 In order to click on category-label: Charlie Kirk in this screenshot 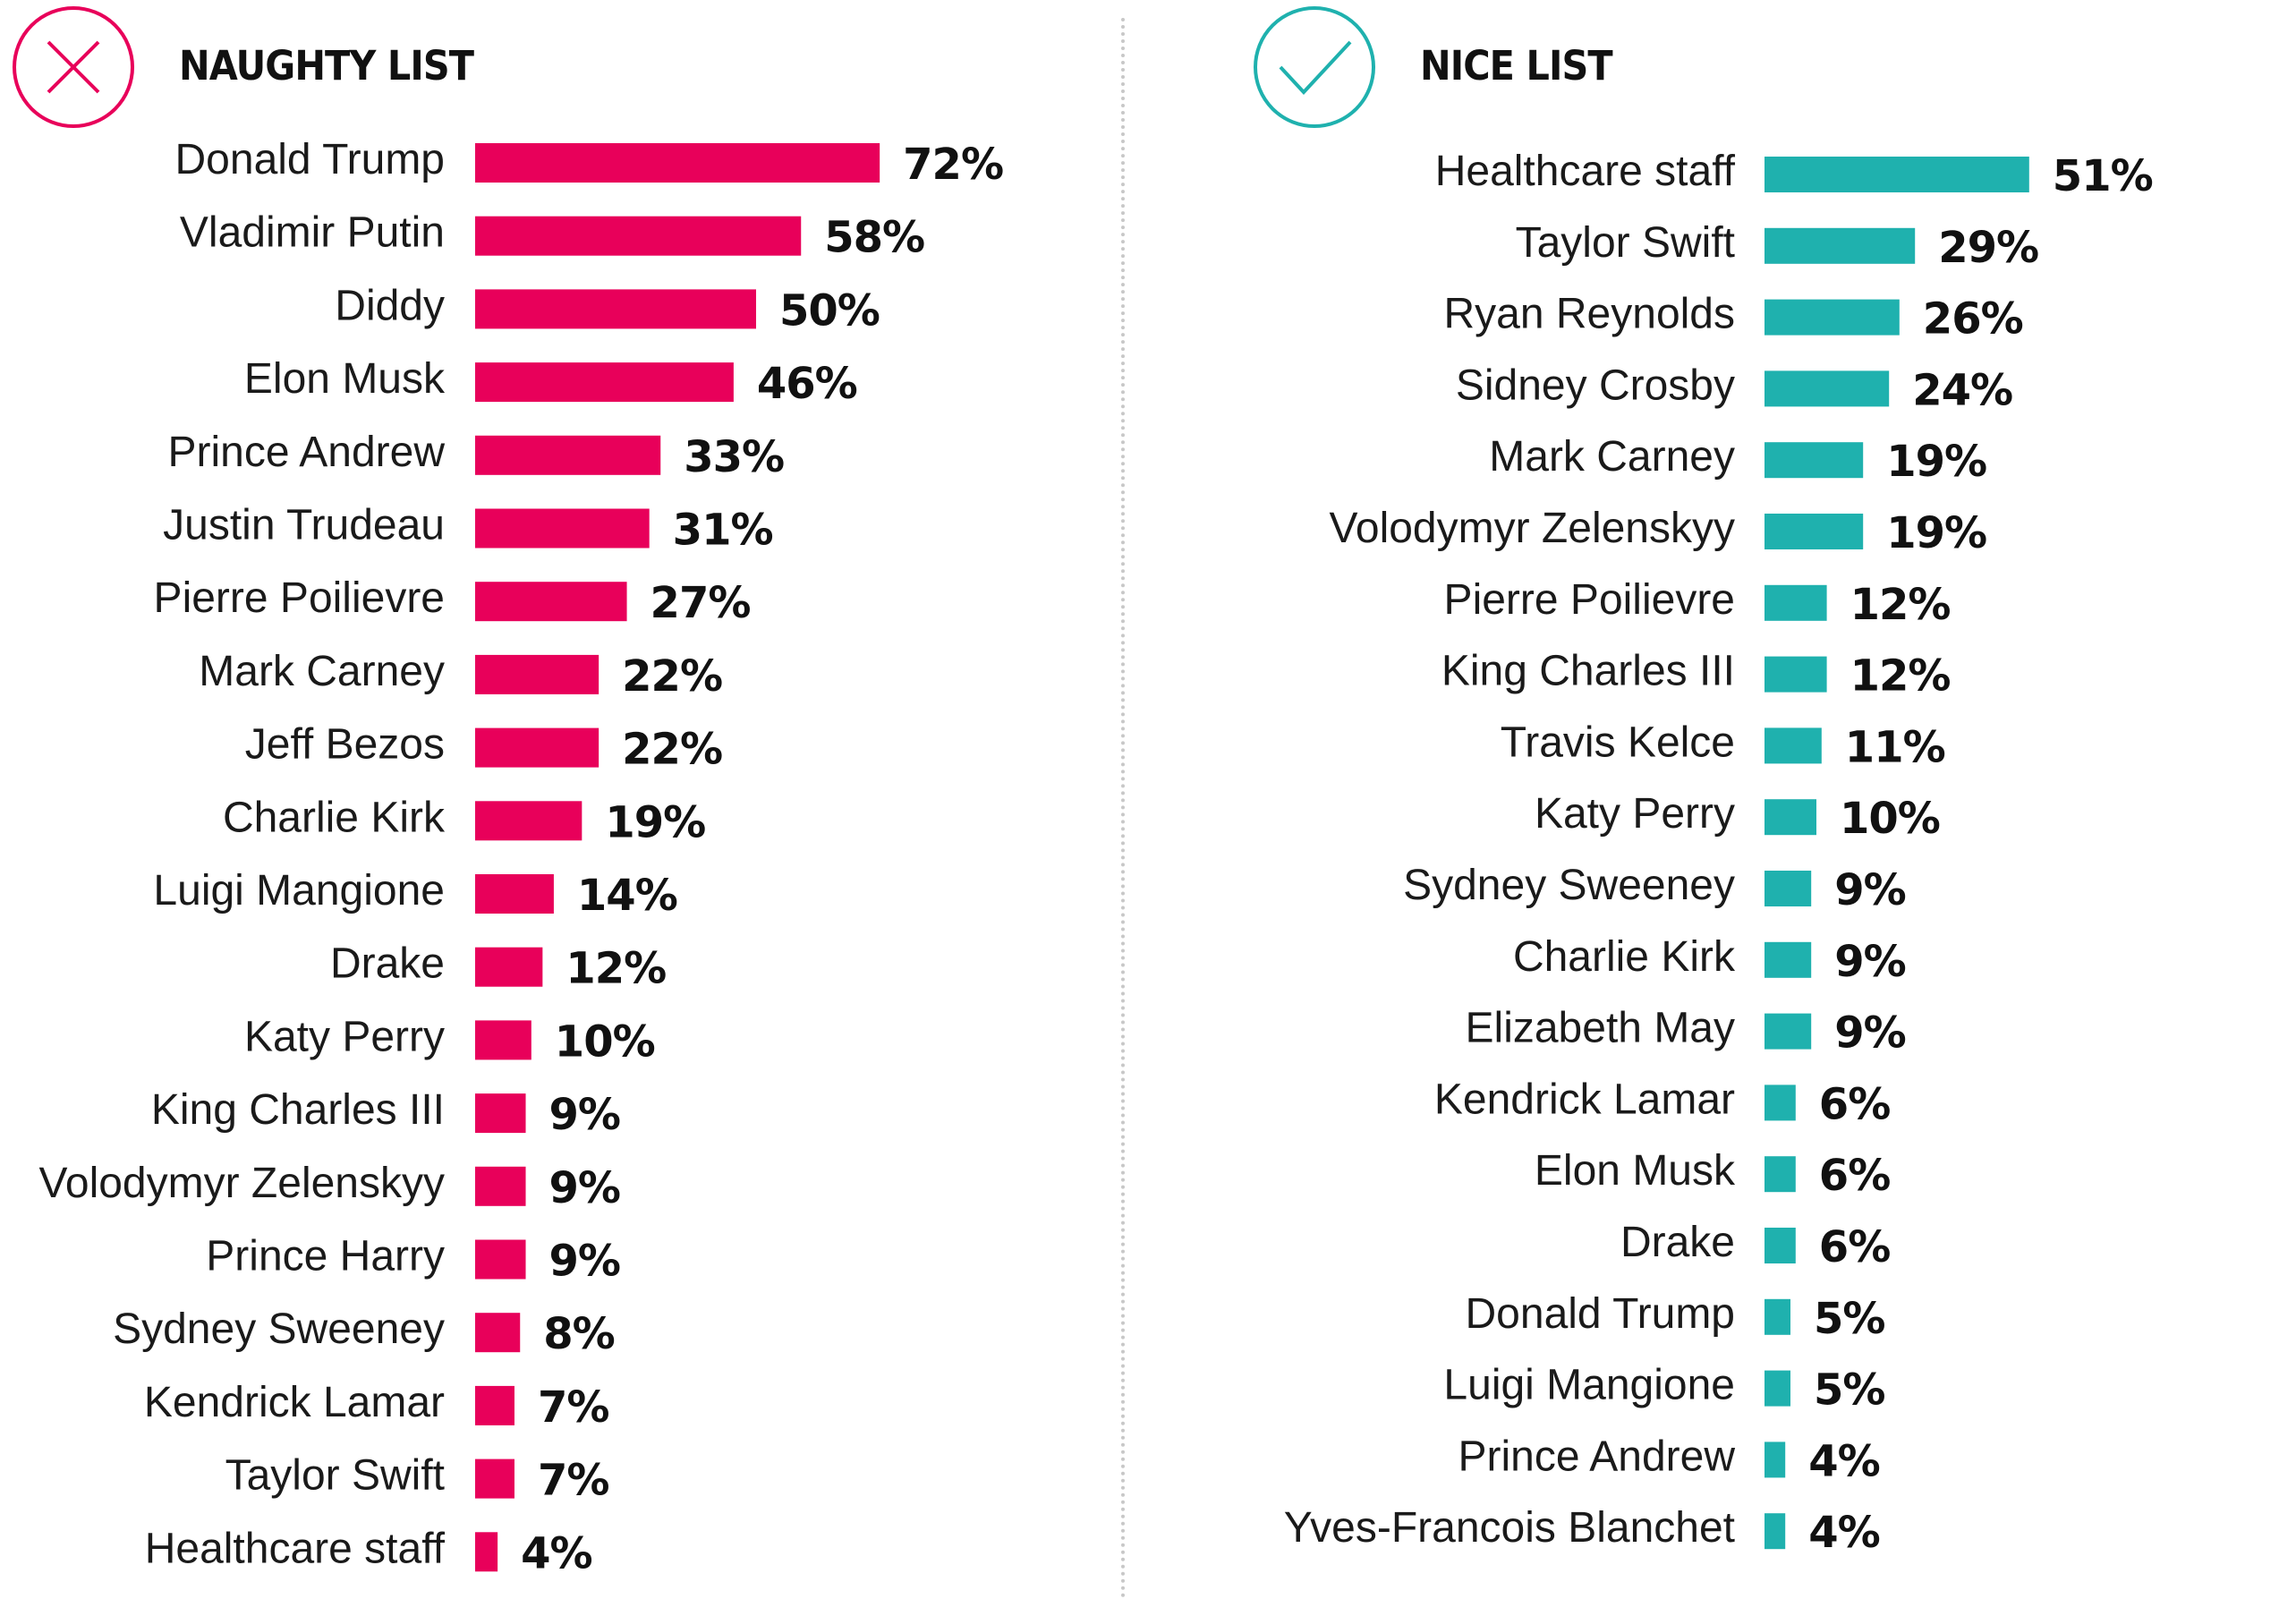, I will do `click(1624, 957)`.